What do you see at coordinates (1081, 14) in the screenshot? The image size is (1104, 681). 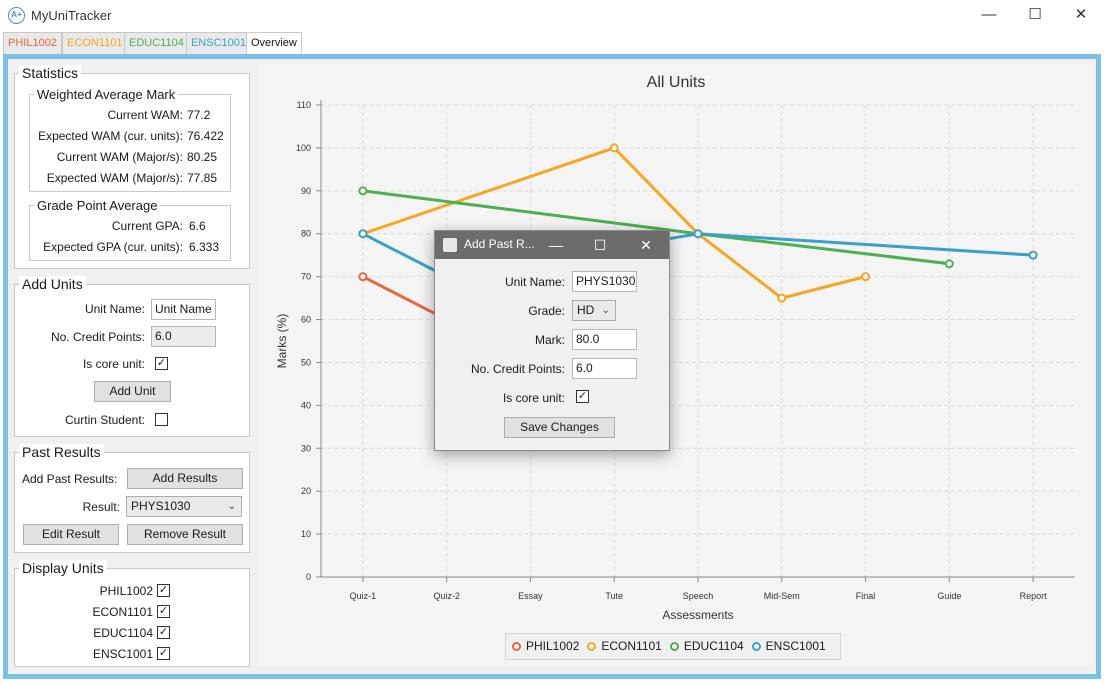 I see `close-button: ✕` at bounding box center [1081, 14].